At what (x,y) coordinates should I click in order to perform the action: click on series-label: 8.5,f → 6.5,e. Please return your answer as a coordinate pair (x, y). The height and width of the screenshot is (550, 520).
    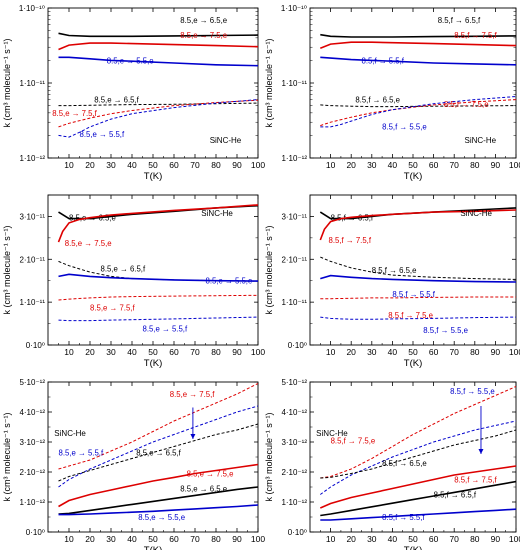
    Looking at the image, I should click on (377, 100).